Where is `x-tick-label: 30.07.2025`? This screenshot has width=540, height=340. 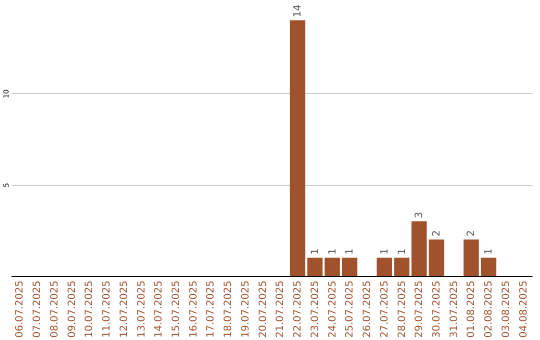 x-tick-label: 30.07.2025 is located at coordinates (436, 309).